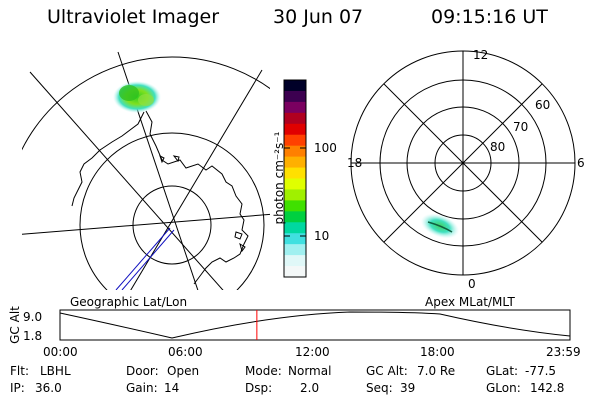 Image resolution: width=600 pixels, height=400 pixels. What do you see at coordinates (33, 336) in the screenshot?
I see `alt-tick-1-8: 1.8` at bounding box center [33, 336].